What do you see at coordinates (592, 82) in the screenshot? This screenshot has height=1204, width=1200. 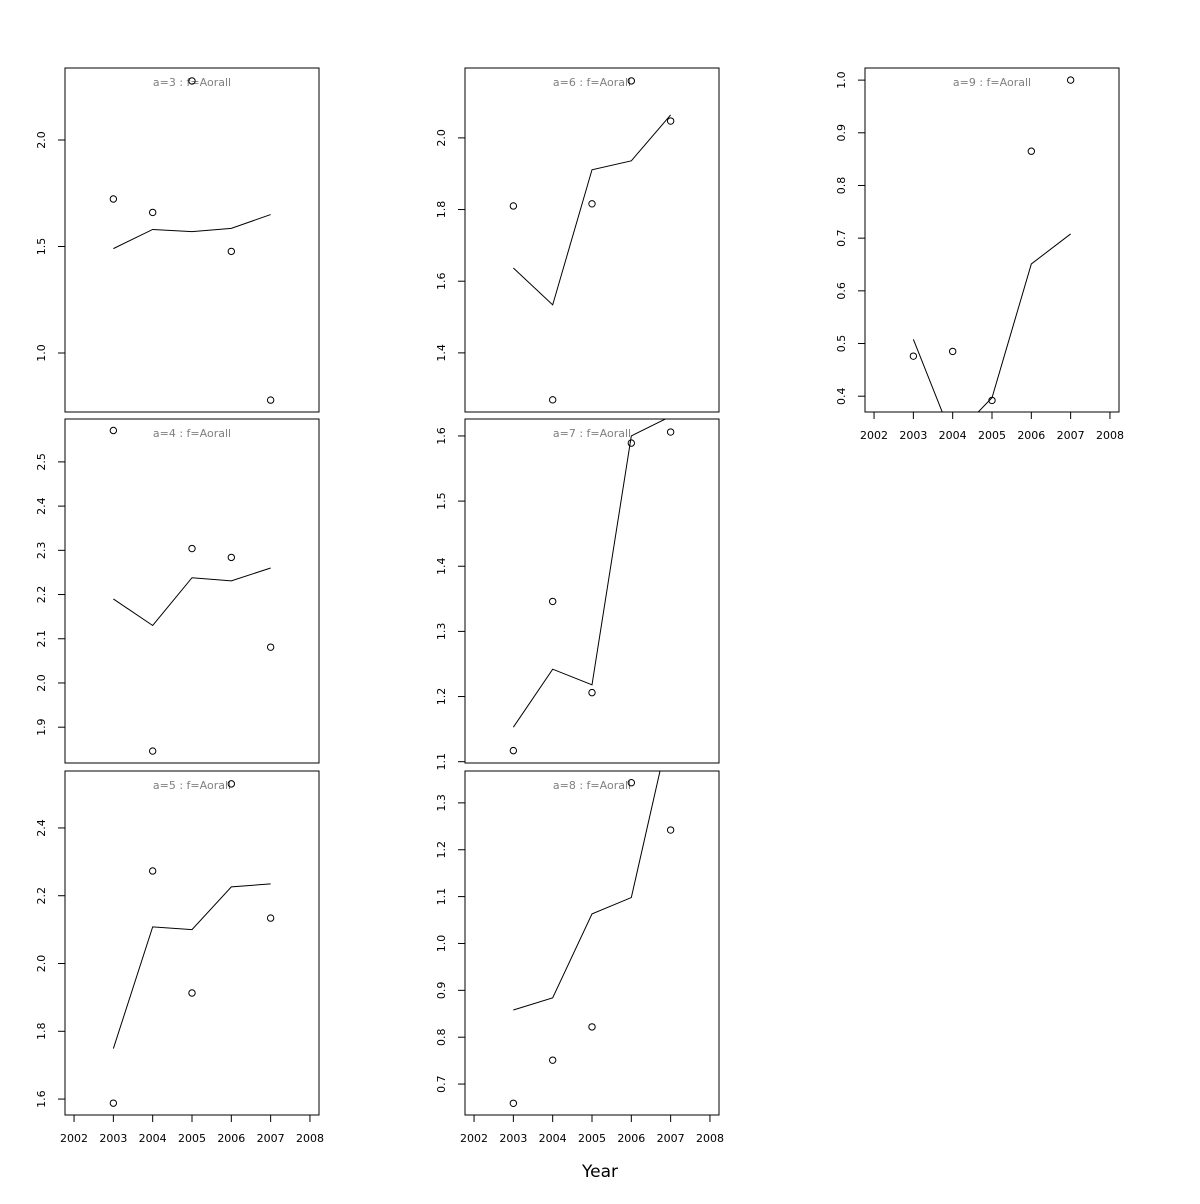 I see `panel-title: a=6 : f=Aorall` at bounding box center [592, 82].